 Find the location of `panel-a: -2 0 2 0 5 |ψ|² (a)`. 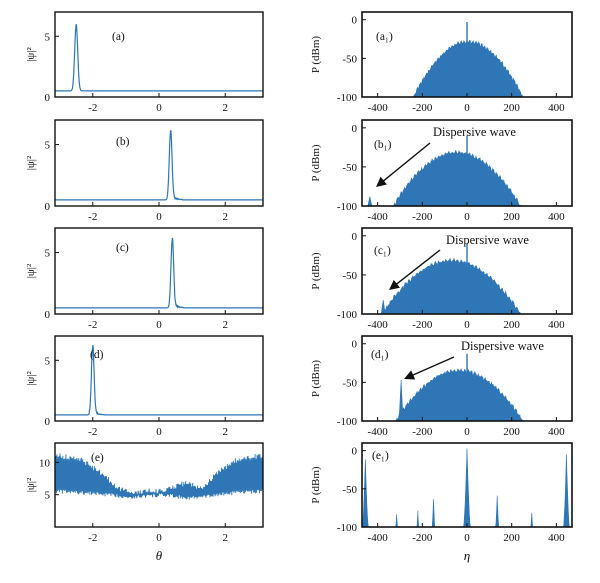

panel-a: -2 0 2 0 5 |ψ|² (a) is located at coordinates (144, 62).